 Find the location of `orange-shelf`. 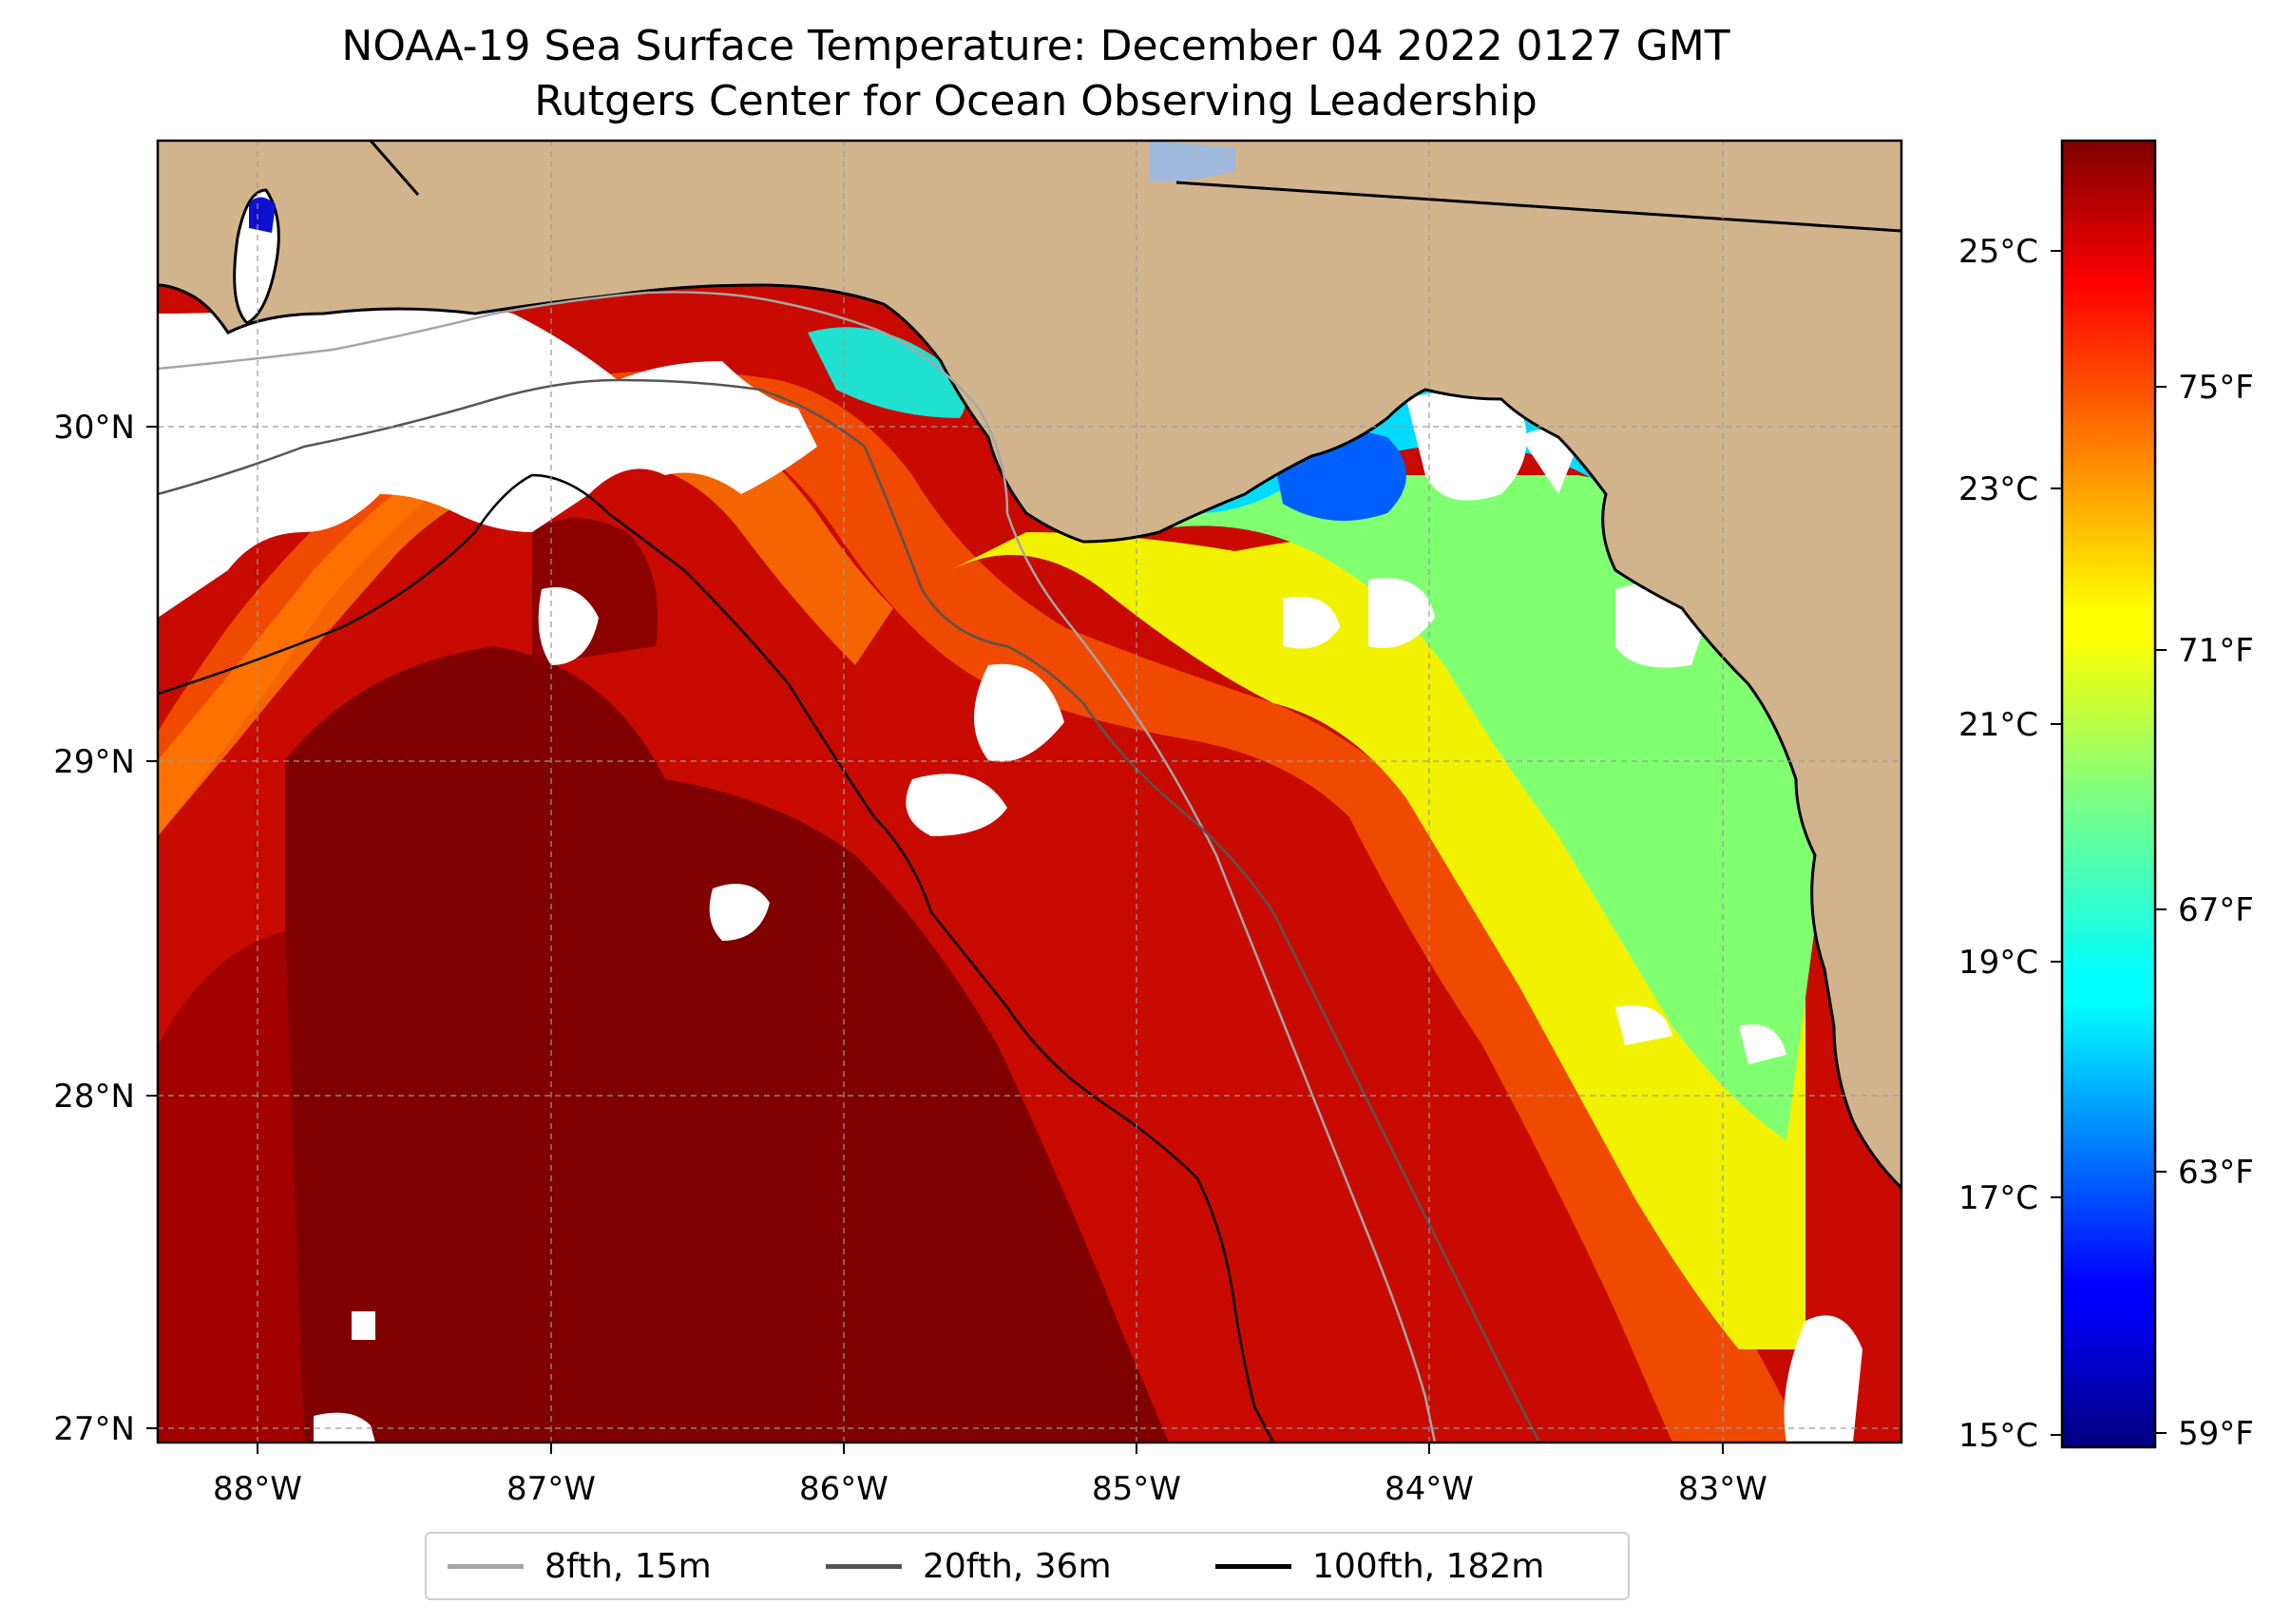

orange-shelf is located at coordinates (525, 618).